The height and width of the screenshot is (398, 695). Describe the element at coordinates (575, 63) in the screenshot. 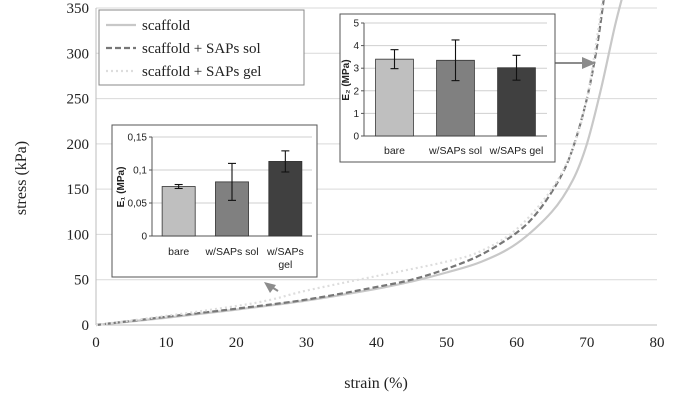

I see `arrow-to-inset-e2` at that location.